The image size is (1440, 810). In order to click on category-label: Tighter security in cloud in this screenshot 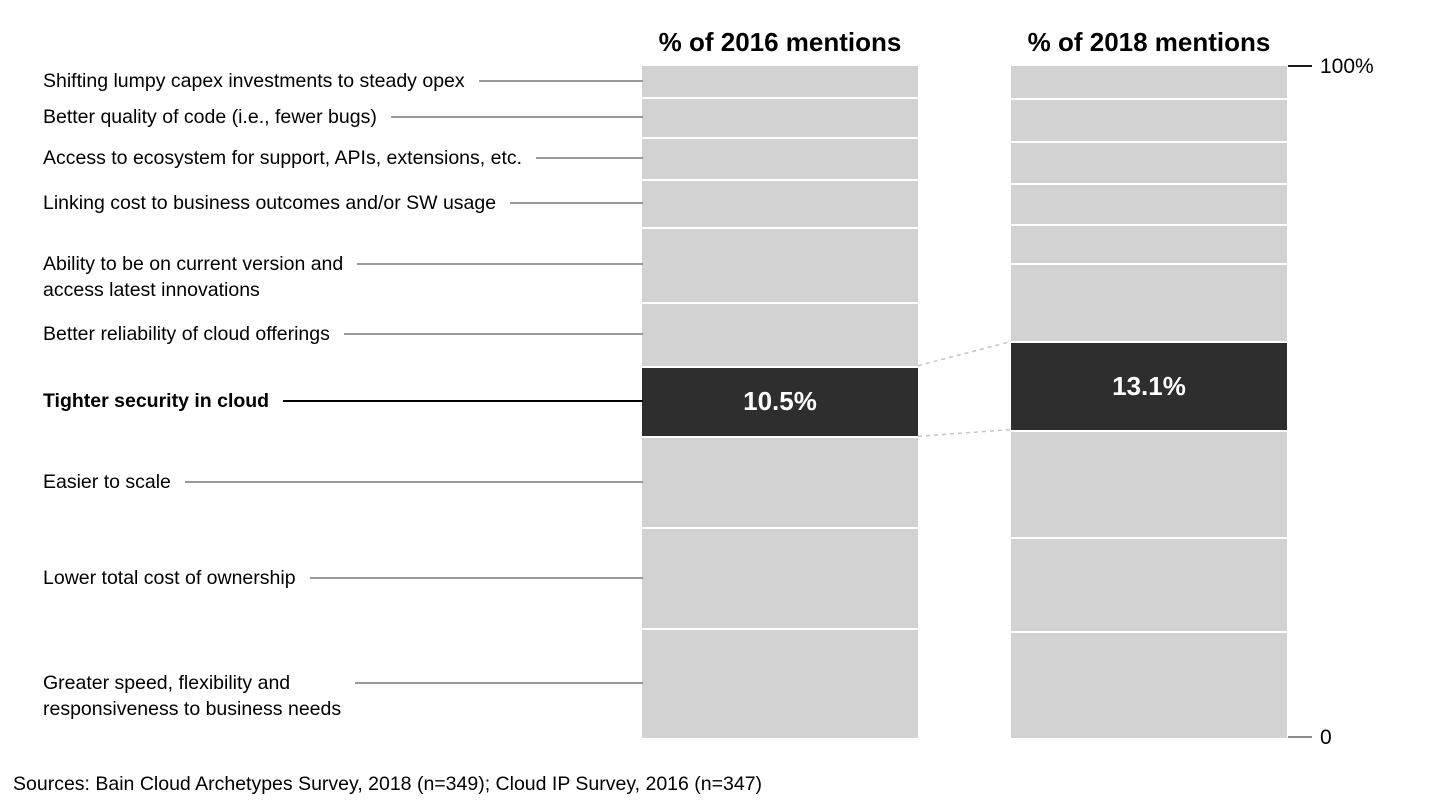, I will do `click(156, 401)`.